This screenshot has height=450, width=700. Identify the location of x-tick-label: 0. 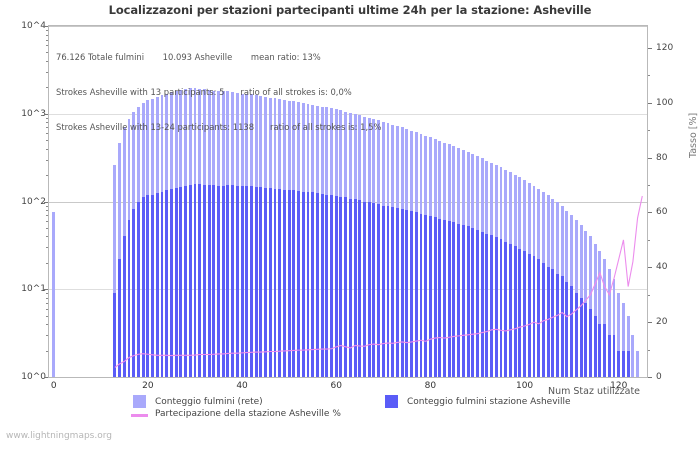
(53, 386).